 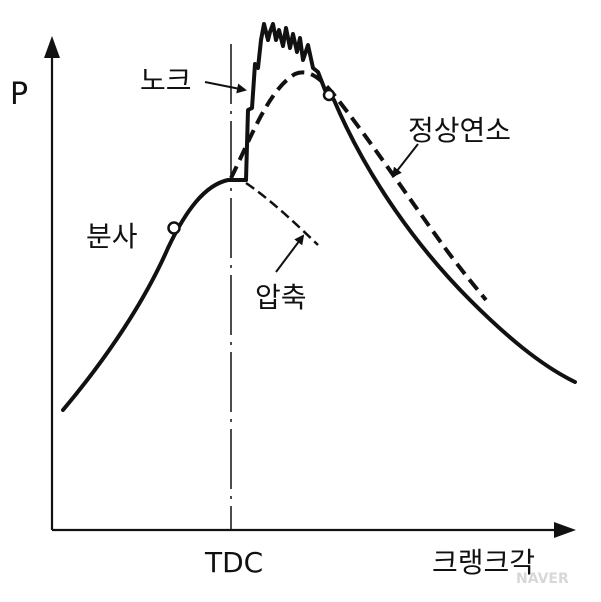 I want to click on y-axis-label: P, so click(x=19, y=94).